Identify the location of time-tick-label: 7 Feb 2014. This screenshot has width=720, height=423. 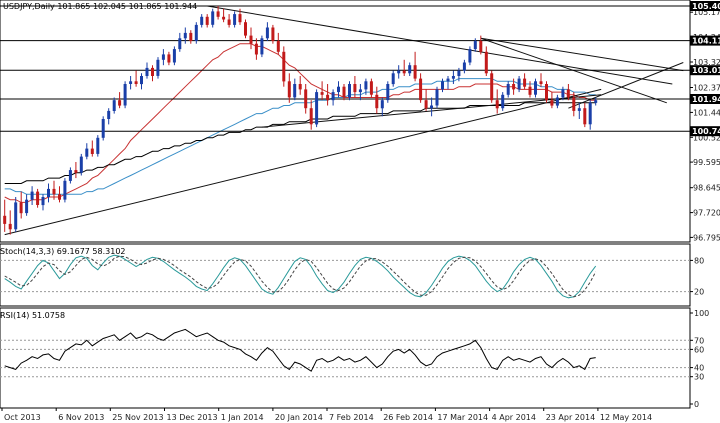
(351, 417).